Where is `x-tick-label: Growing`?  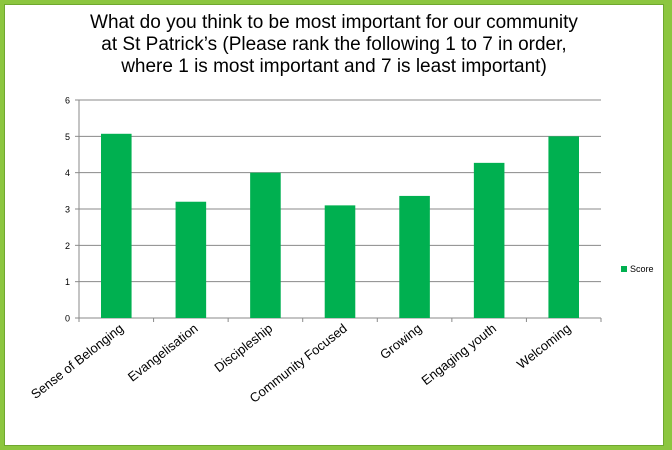
x-tick-label: Growing is located at coordinates (400, 342).